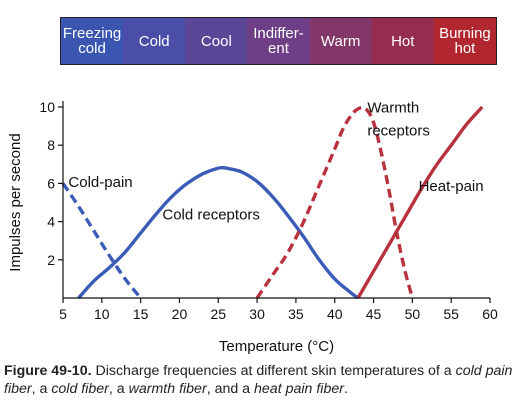 This screenshot has height=411, width=531. What do you see at coordinates (216, 41) in the screenshot?
I see `banner-band-2: Cool` at bounding box center [216, 41].